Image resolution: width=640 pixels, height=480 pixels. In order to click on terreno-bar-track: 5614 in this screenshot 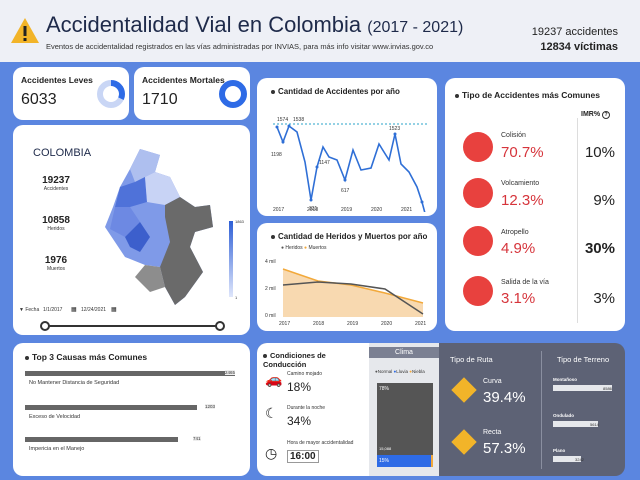, I will do `click(584, 424)`.